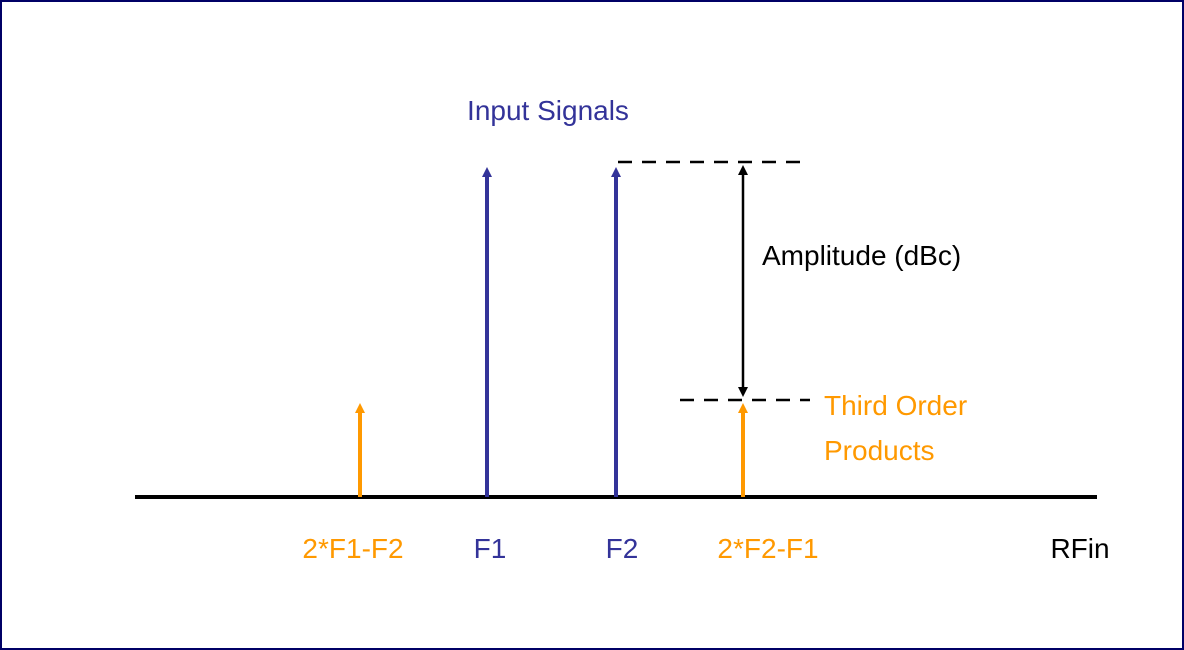 The image size is (1184, 650). What do you see at coordinates (622, 548) in the screenshot?
I see `freq-label: F2` at bounding box center [622, 548].